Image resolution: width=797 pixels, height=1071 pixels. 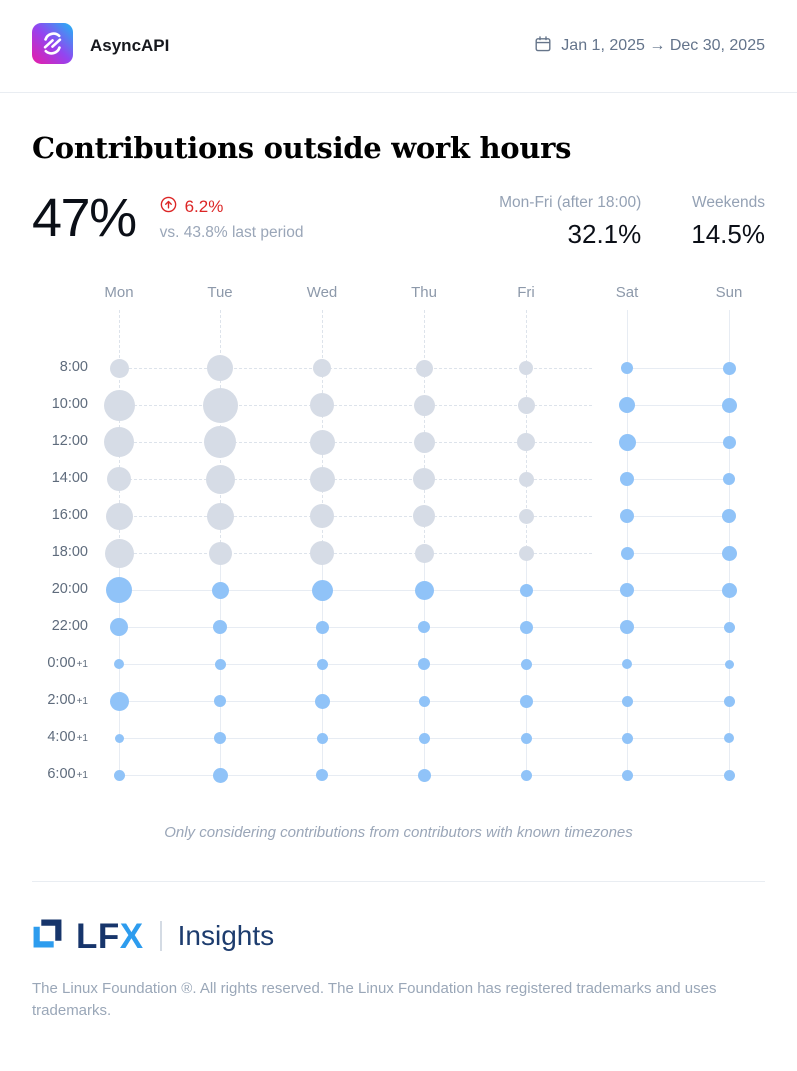 What do you see at coordinates (570, 202) in the screenshot?
I see `weekday-stat-label: Mon-Fri (after 18:00)` at bounding box center [570, 202].